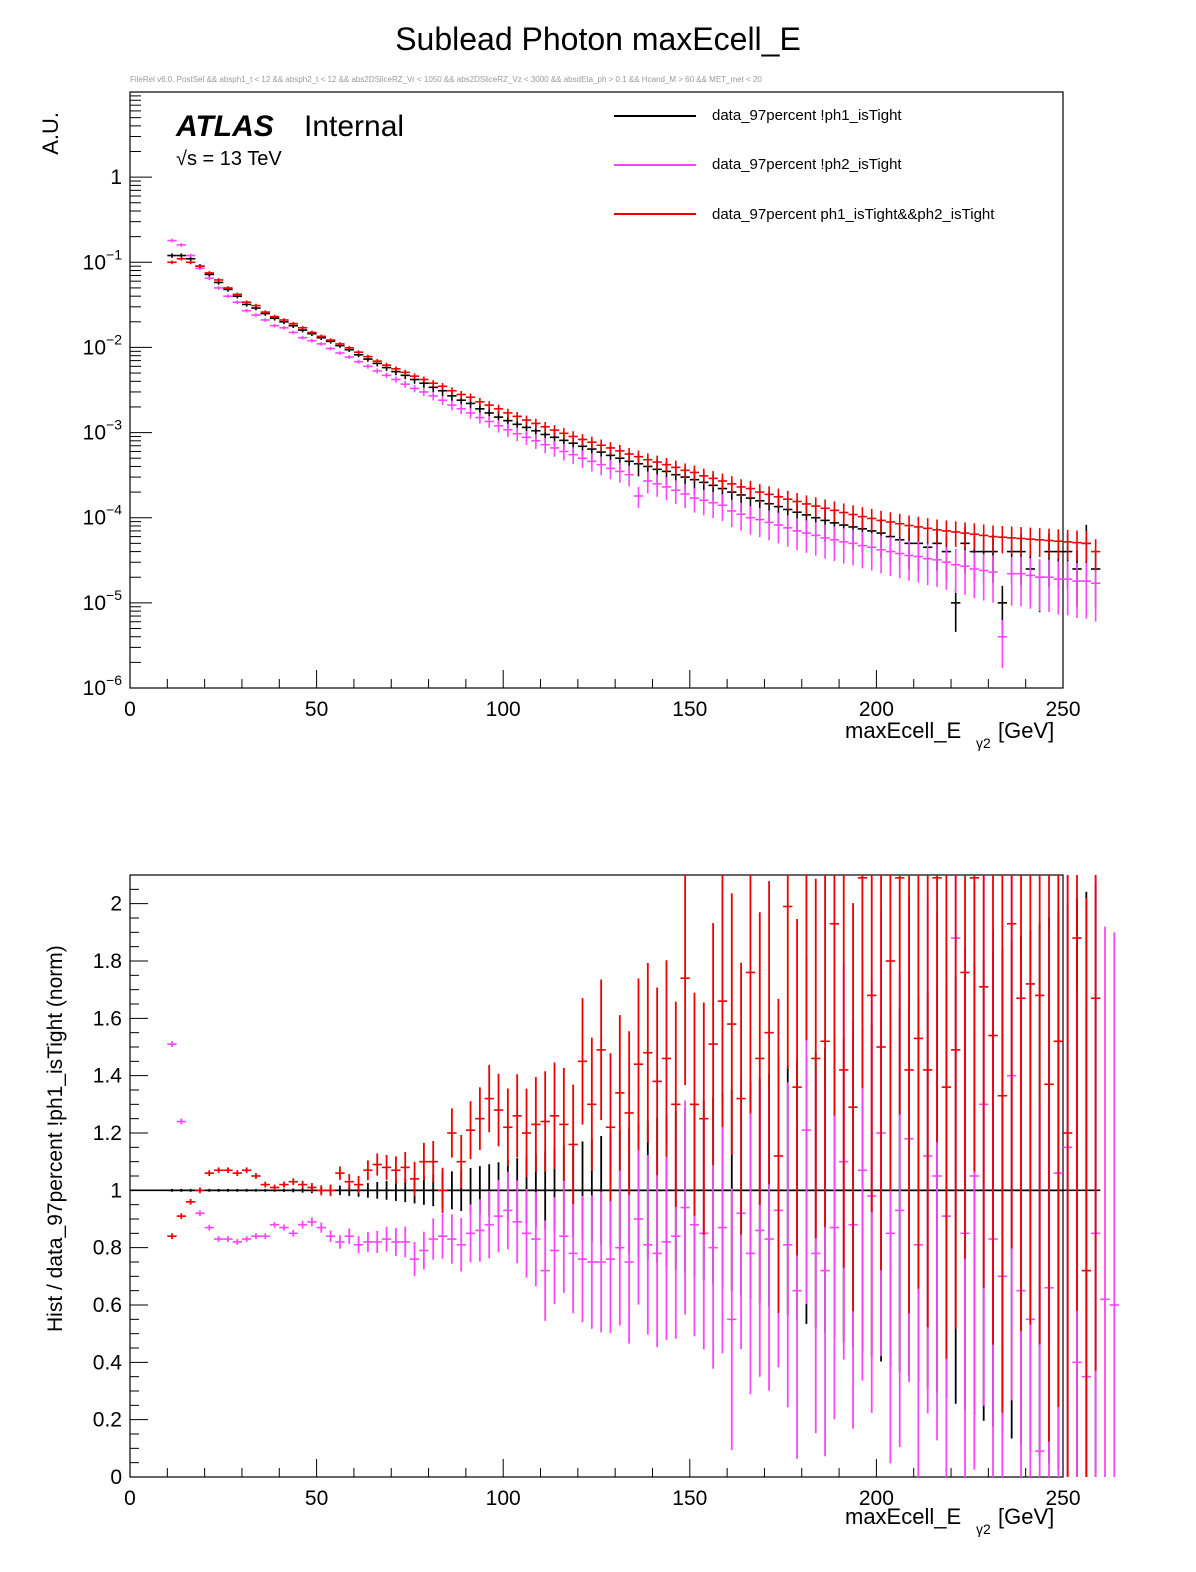 The image size is (1196, 1572). What do you see at coordinates (689, 1498) in the screenshot?
I see `bottom-x-tick-label: 150` at bounding box center [689, 1498].